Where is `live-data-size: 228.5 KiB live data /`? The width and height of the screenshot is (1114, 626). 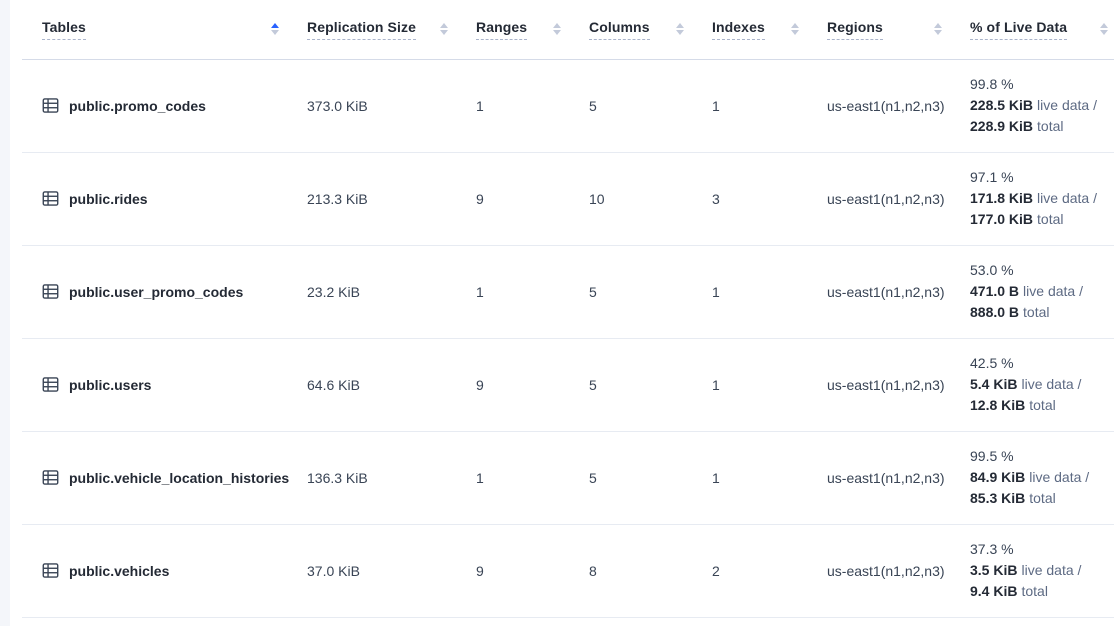 live-data-size: 228.5 KiB live data / is located at coordinates (1033, 105).